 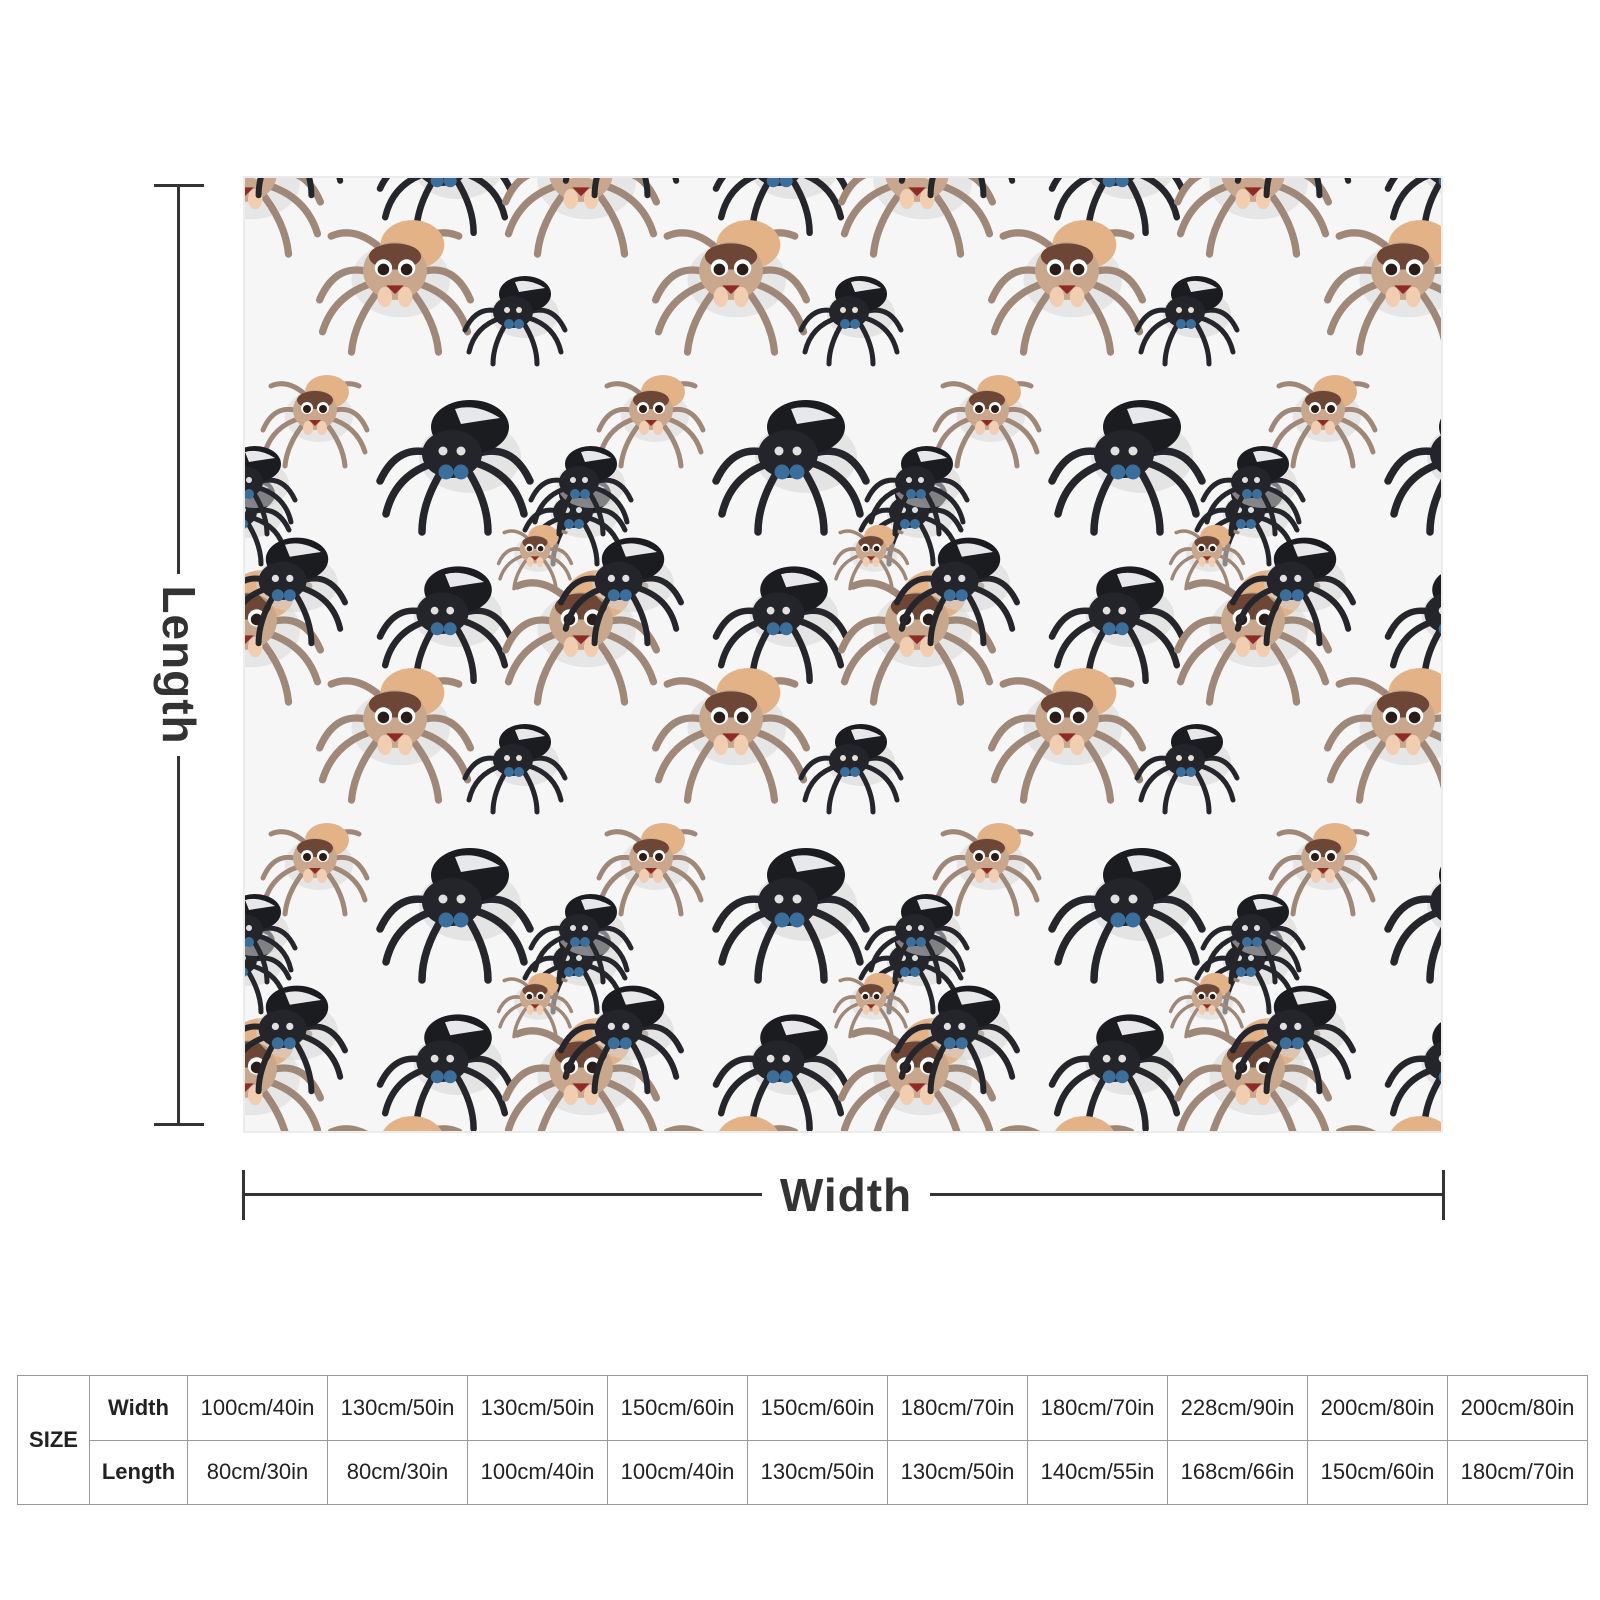 What do you see at coordinates (1187, 1194) in the screenshot?
I see `width-line-right` at bounding box center [1187, 1194].